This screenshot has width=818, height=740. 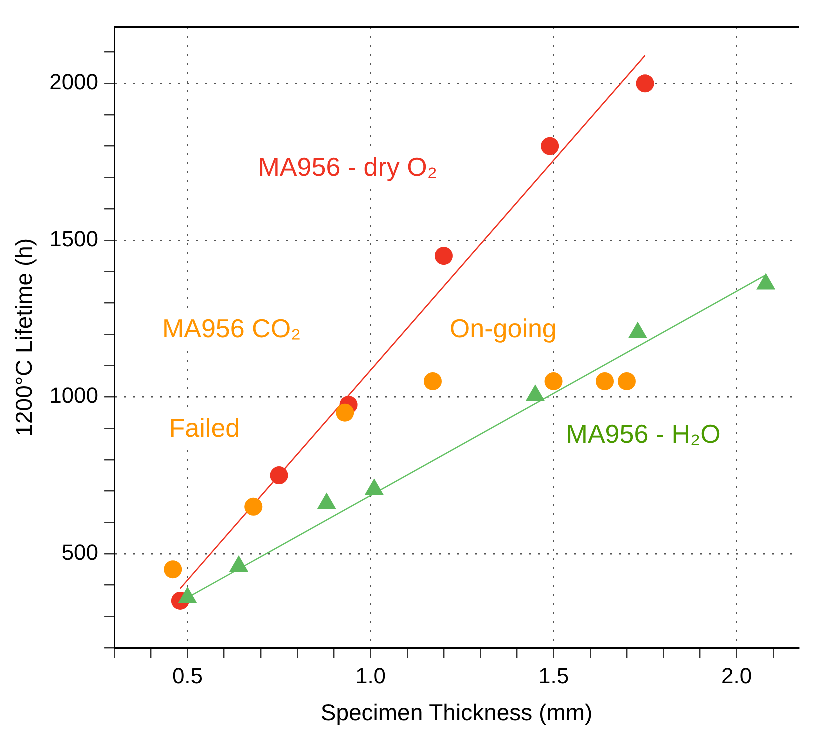 What do you see at coordinates (24, 337) in the screenshot?
I see `y-axis-title: 1200°C Lifetime (h)` at bounding box center [24, 337].